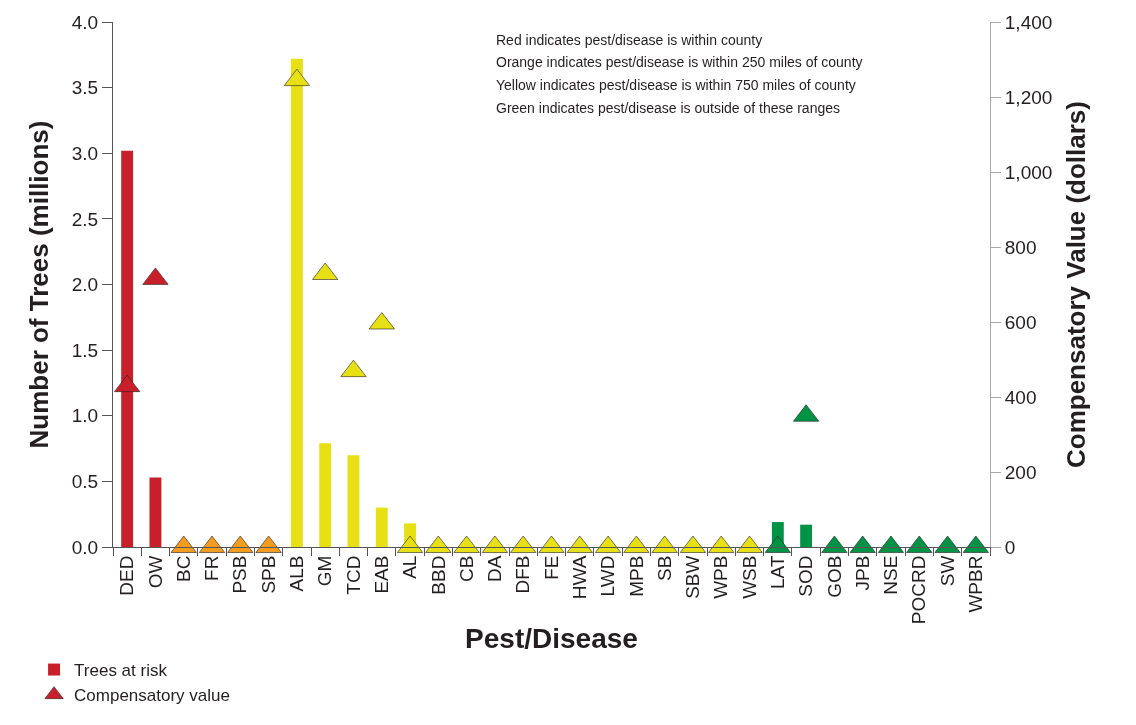 The width and height of the screenshot is (1136, 725). What do you see at coordinates (551, 639) in the screenshot?
I see `x-axis-title: Pest/Disease` at bounding box center [551, 639].